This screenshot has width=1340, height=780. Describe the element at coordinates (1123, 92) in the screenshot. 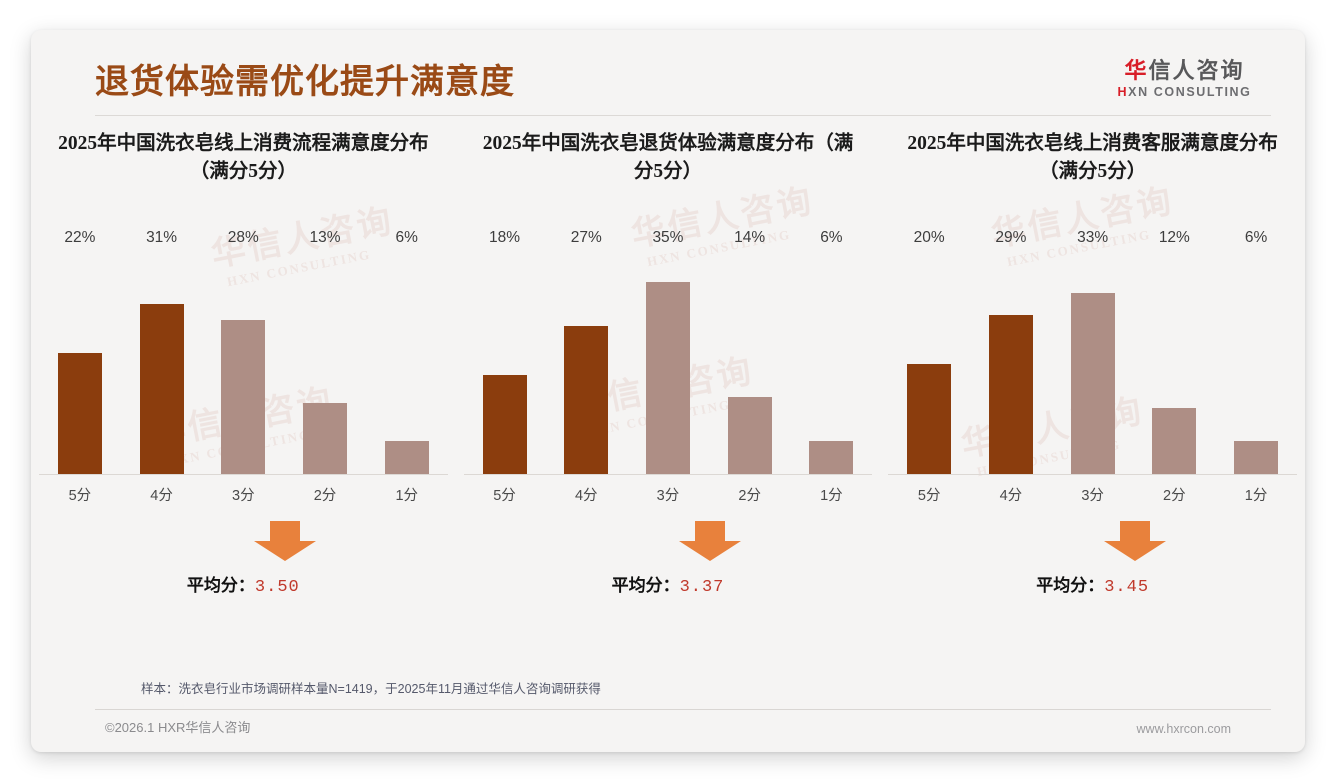

I see `logo-en-accent: H` at that location.